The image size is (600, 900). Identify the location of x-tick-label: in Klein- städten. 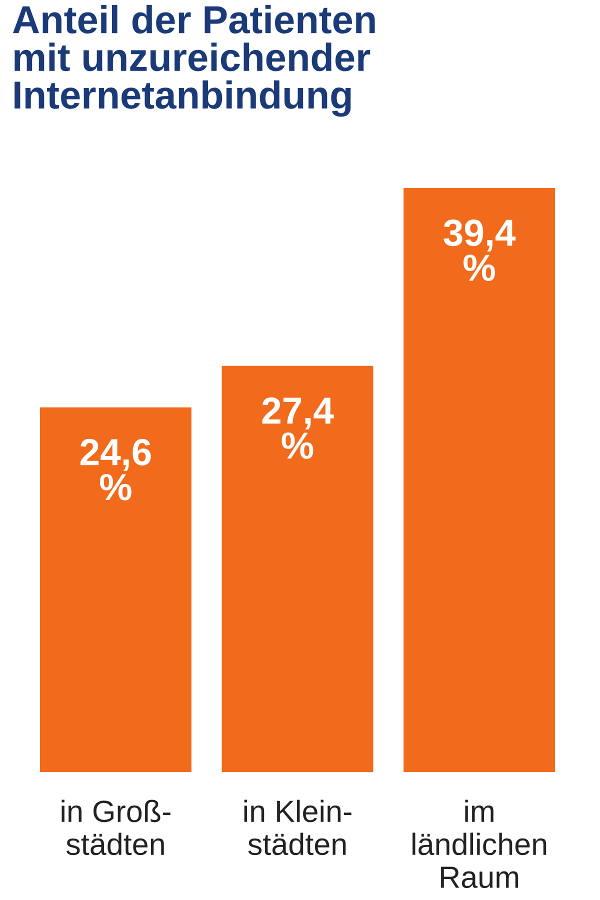
(298, 828).